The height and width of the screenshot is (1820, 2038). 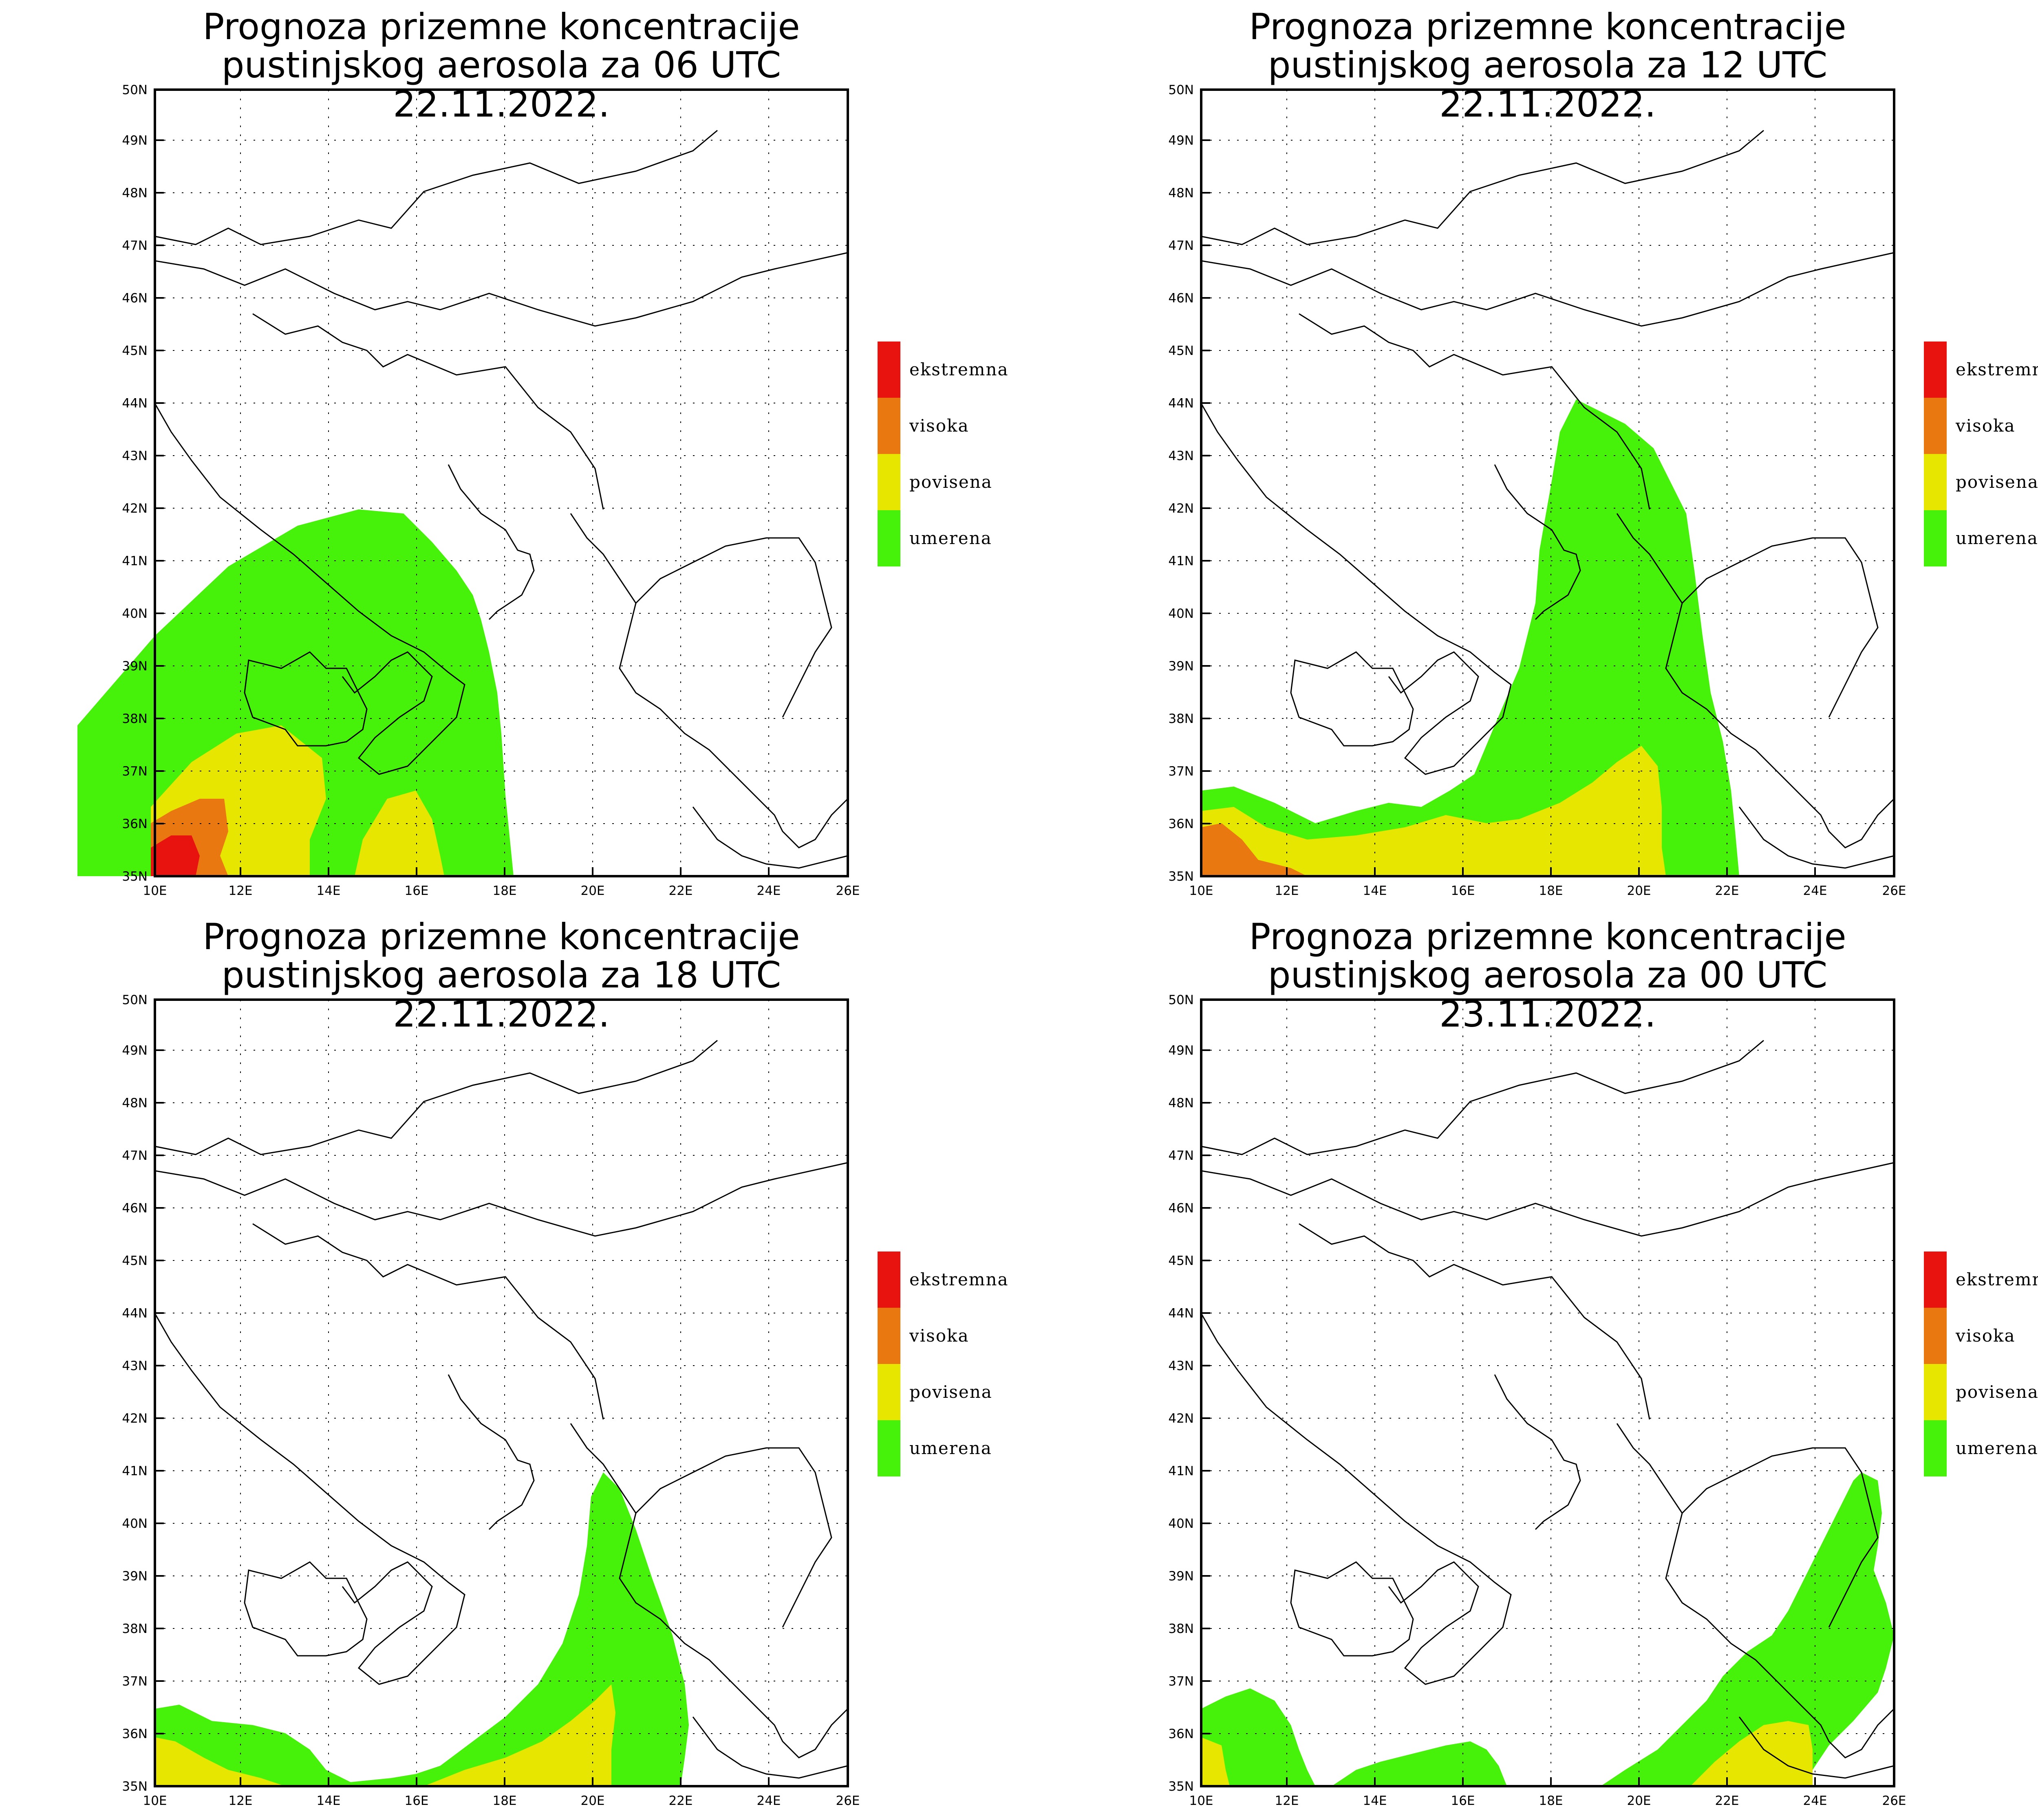 I want to click on lat-label: 41N, so click(x=135, y=561).